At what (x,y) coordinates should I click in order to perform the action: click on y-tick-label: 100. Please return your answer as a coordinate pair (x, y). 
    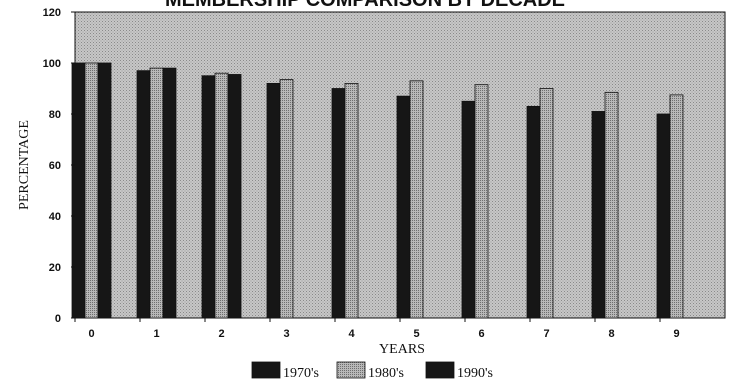
    Looking at the image, I should click on (52, 64).